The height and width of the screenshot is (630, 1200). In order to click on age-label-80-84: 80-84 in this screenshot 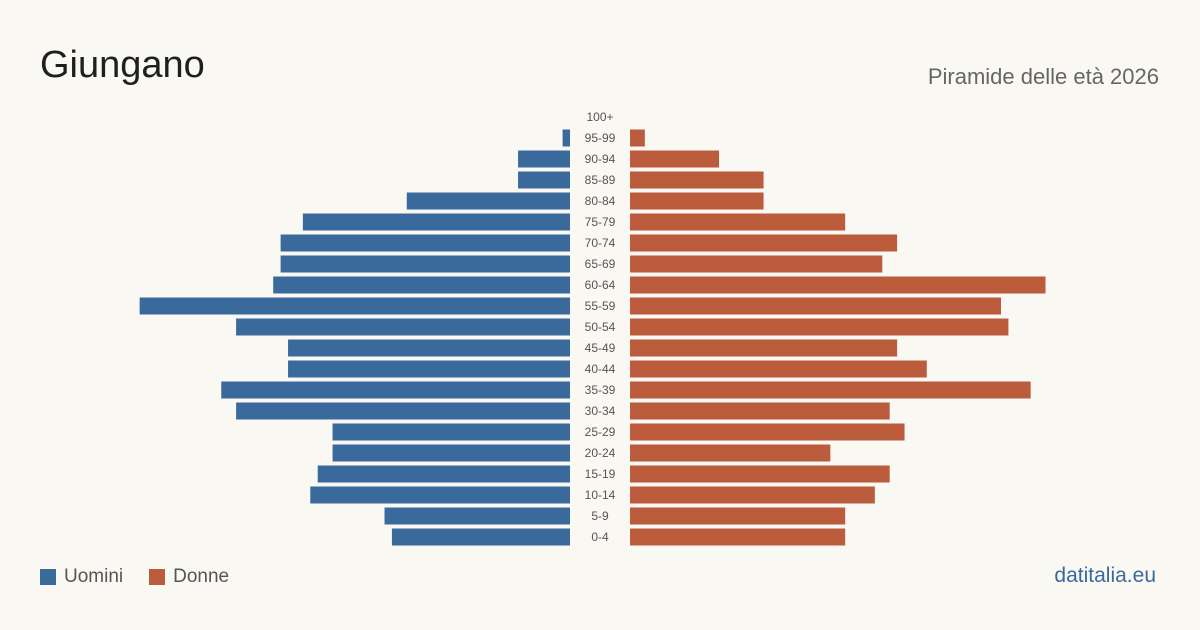, I will do `click(600, 201)`.